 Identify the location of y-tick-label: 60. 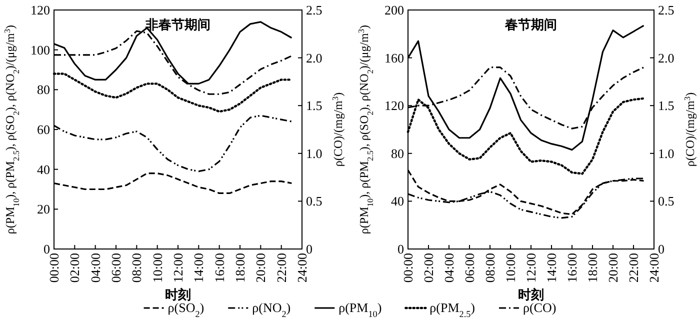
(43, 129).